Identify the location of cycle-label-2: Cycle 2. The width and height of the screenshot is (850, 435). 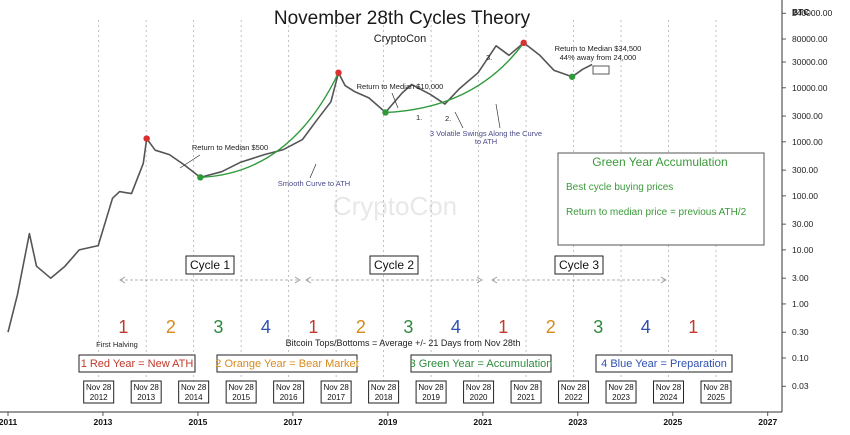
(394, 265).